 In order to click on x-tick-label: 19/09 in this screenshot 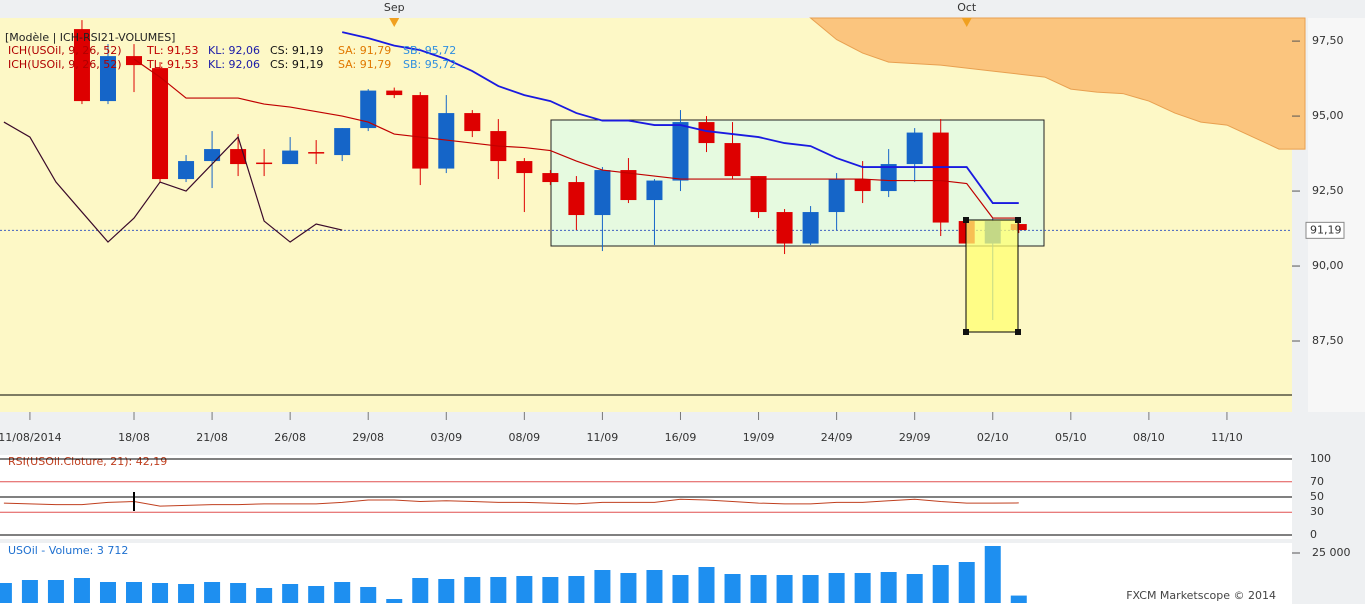, I will do `click(759, 437)`.